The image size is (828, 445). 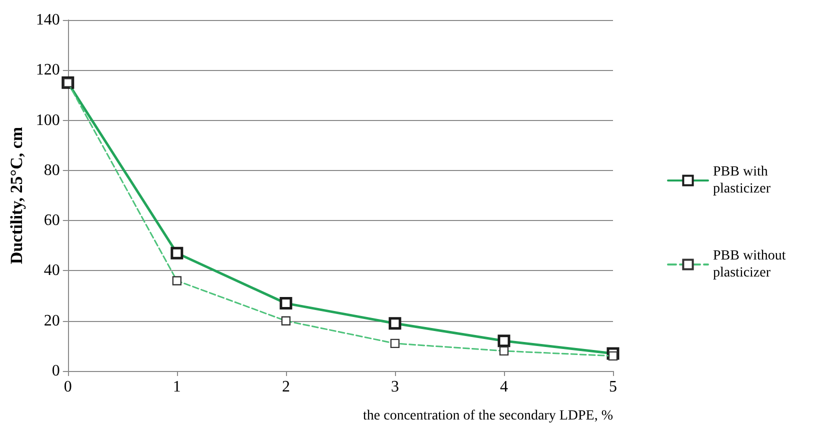 What do you see at coordinates (52, 321) in the screenshot?
I see `y-tick-label: 20` at bounding box center [52, 321].